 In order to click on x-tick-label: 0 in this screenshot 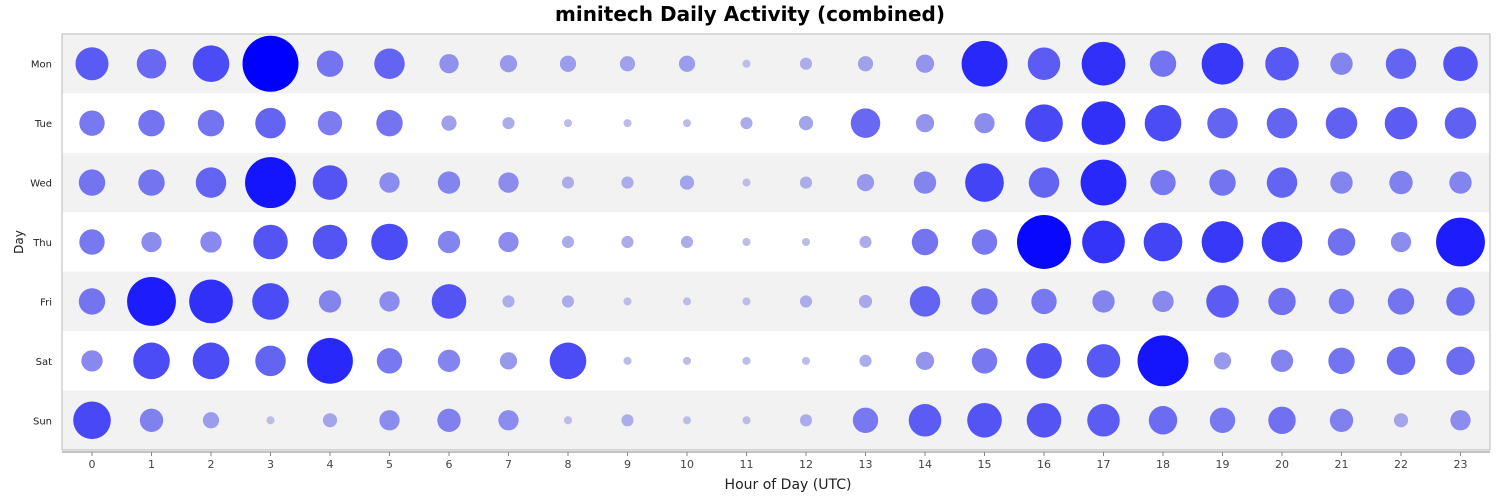, I will do `click(92, 464)`.